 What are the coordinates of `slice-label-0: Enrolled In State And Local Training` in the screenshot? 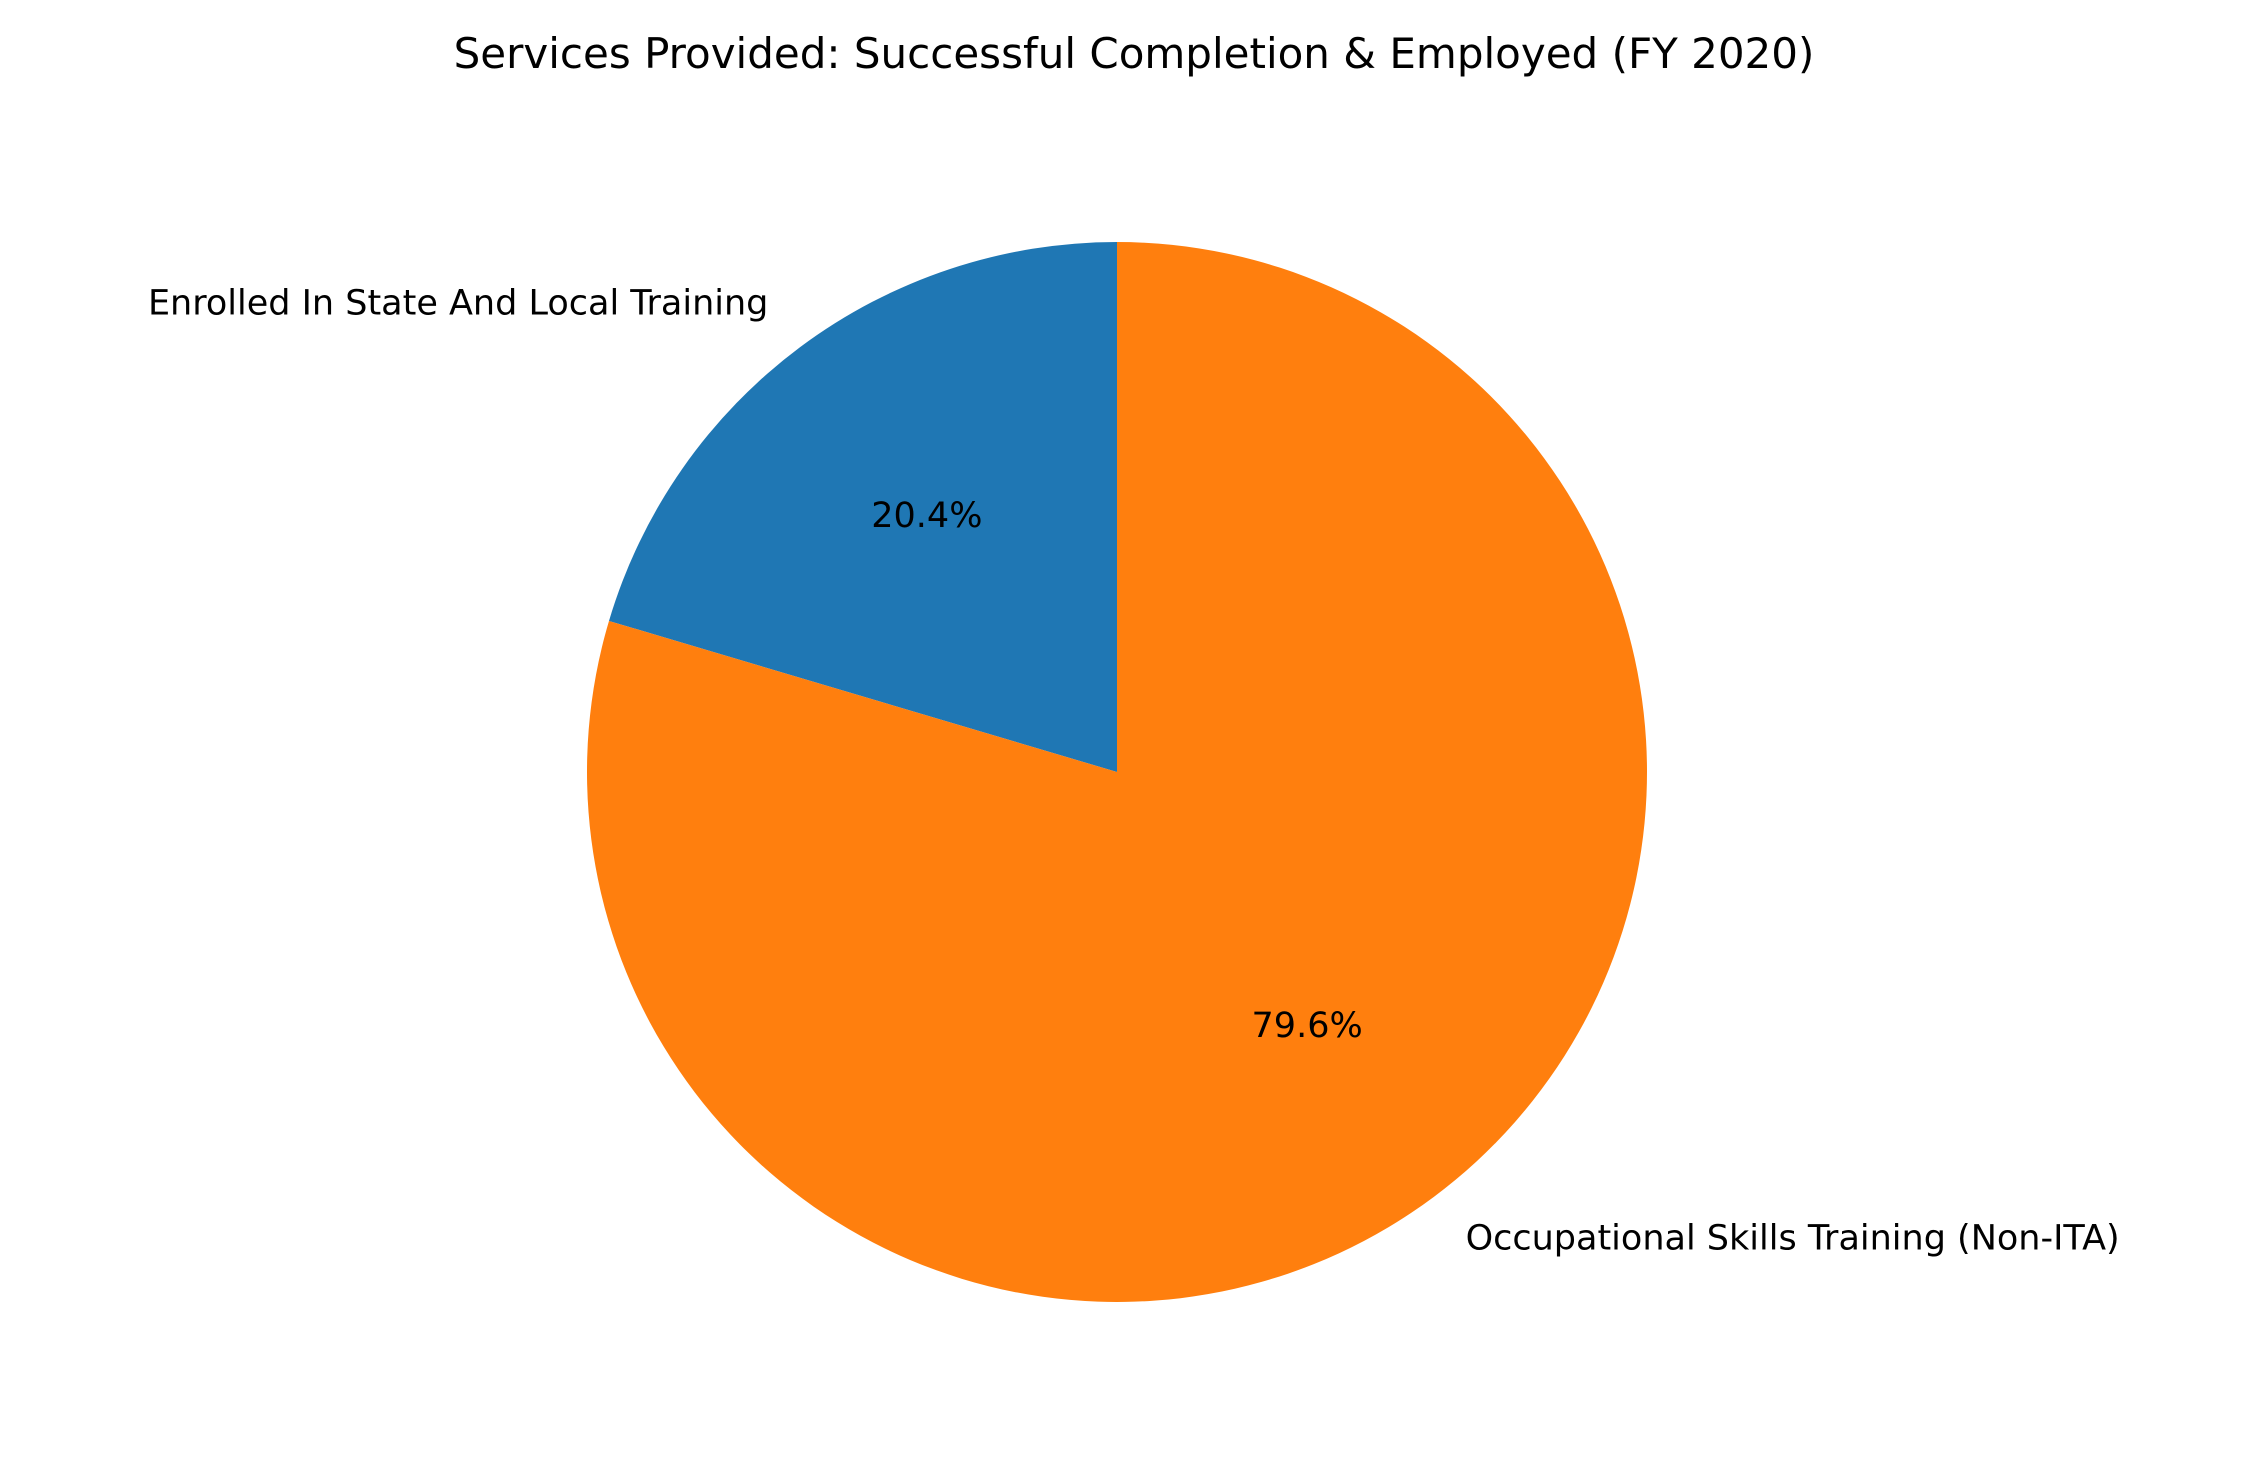 It's located at (458, 304).